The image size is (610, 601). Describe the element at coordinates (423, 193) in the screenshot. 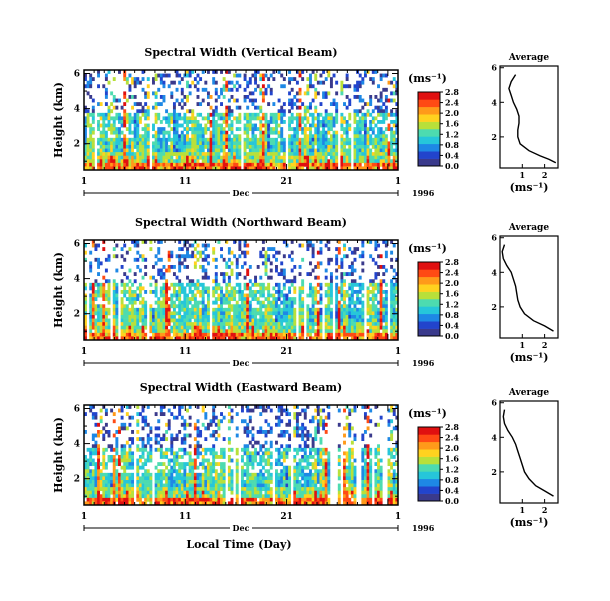

I see `year-label: 1996` at that location.